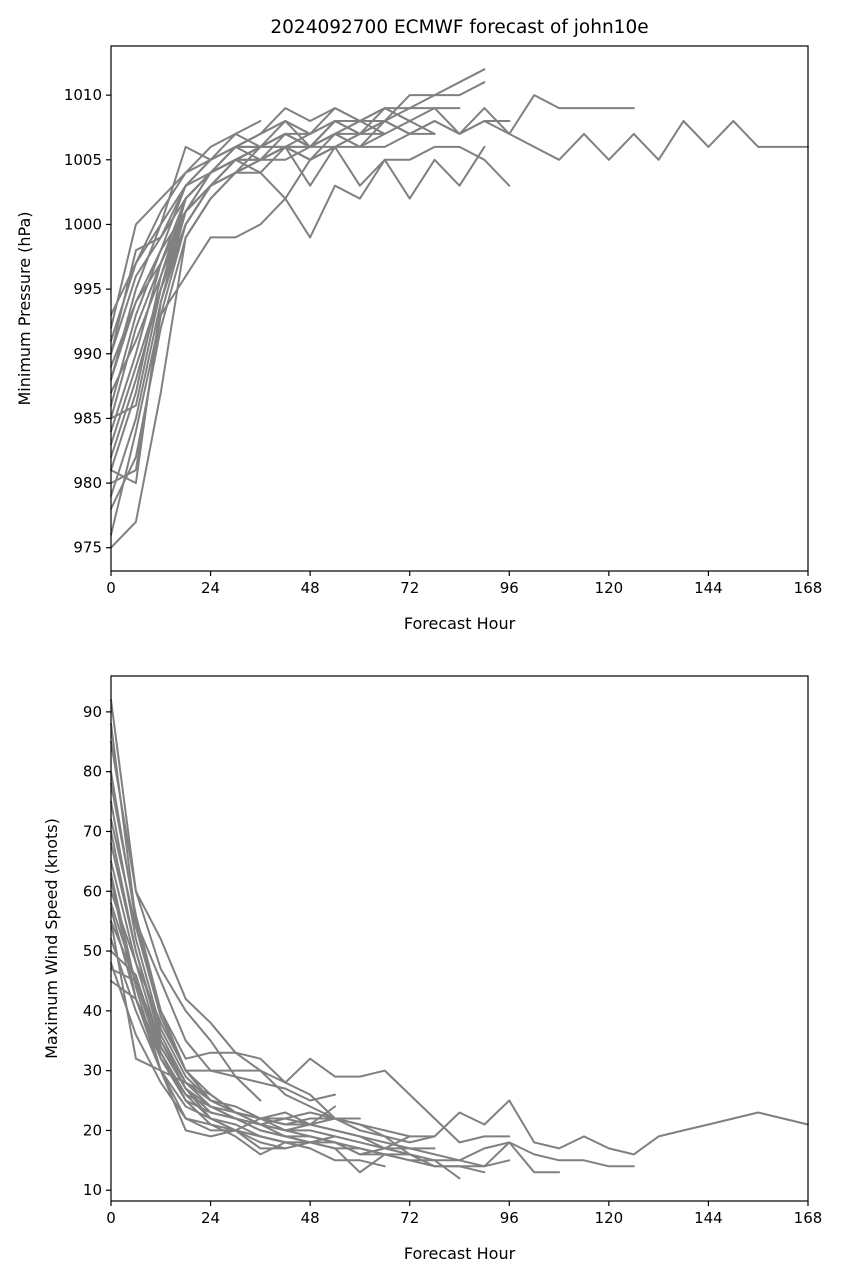  I want to click on pressure-y-tick-label: 985, so click(87, 418).